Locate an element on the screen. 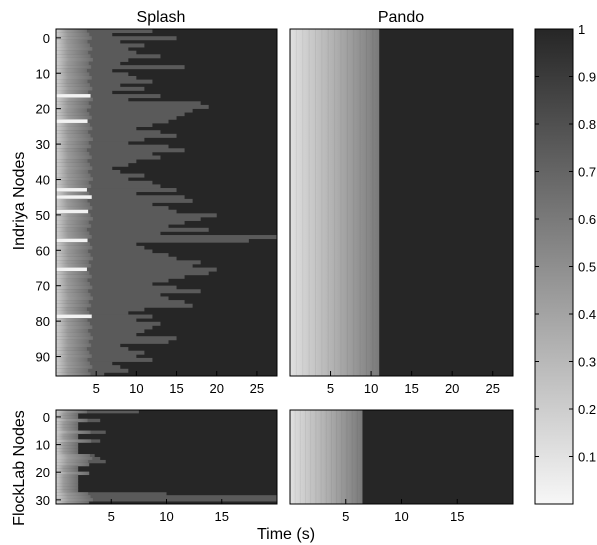 The width and height of the screenshot is (597, 545). y-tick-label: 30 is located at coordinates (43, 144).